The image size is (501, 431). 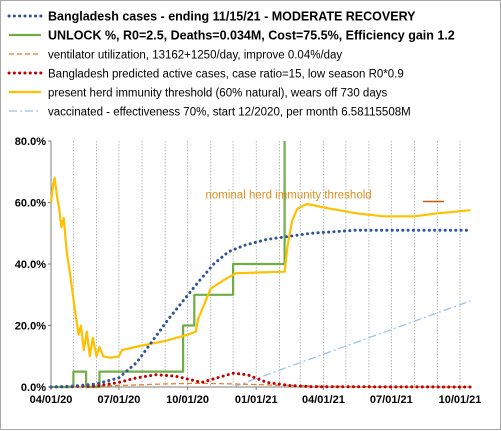 What do you see at coordinates (119, 400) in the screenshot?
I see `x-tick-label-1: 07/01/20` at bounding box center [119, 400].